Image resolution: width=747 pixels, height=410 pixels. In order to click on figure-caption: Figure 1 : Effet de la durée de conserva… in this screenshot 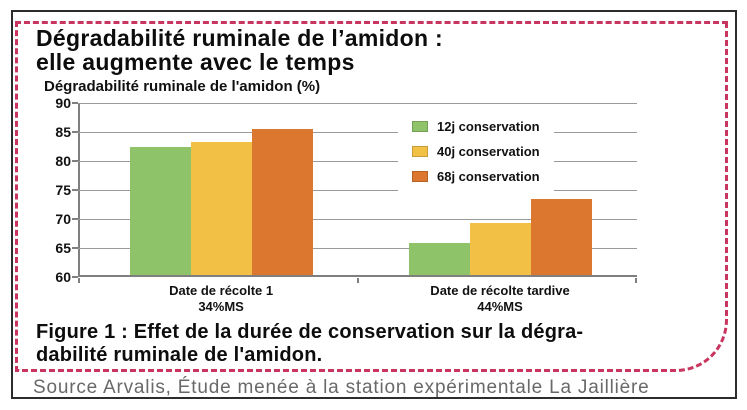, I will do `click(309, 344)`.